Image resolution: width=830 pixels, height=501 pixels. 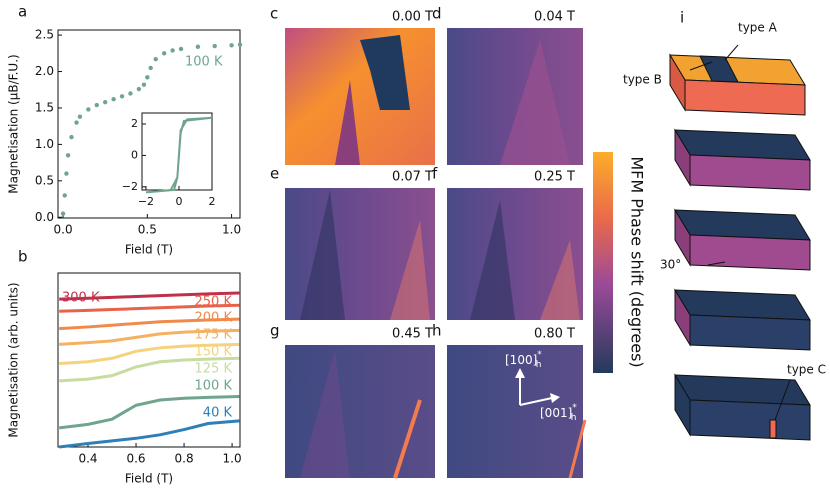 I want to click on x-tick-label: 0.4, so click(x=87, y=459).